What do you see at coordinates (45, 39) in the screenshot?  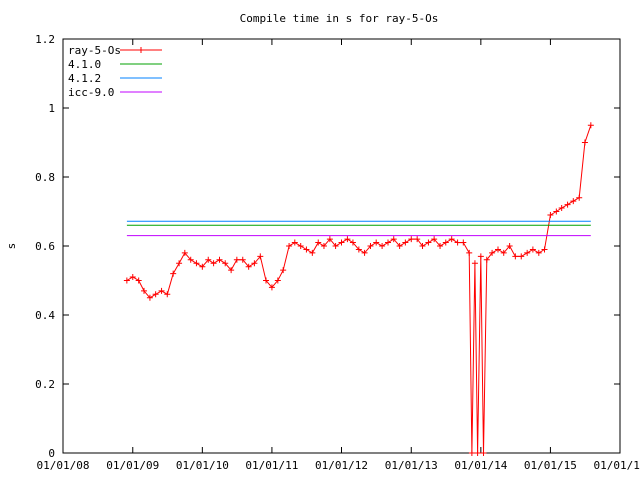 I see `y-tick-label: 1.2` at bounding box center [45, 39].